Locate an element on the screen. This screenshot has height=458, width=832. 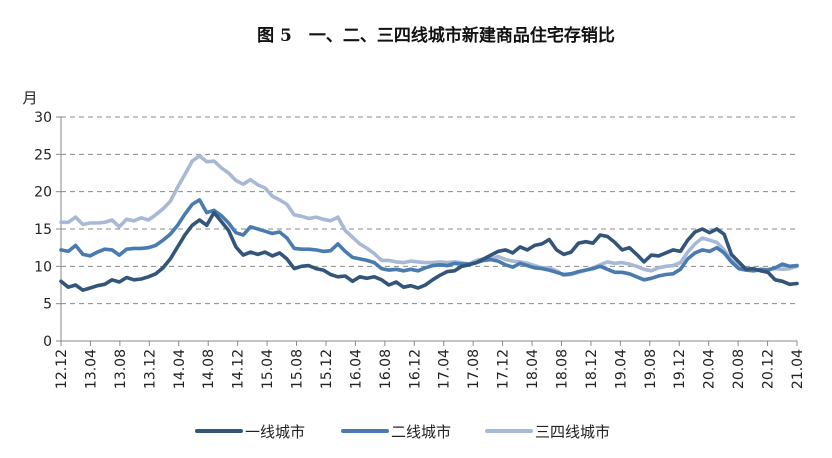
x-tick-label: 13.12 is located at coordinates (150, 369).